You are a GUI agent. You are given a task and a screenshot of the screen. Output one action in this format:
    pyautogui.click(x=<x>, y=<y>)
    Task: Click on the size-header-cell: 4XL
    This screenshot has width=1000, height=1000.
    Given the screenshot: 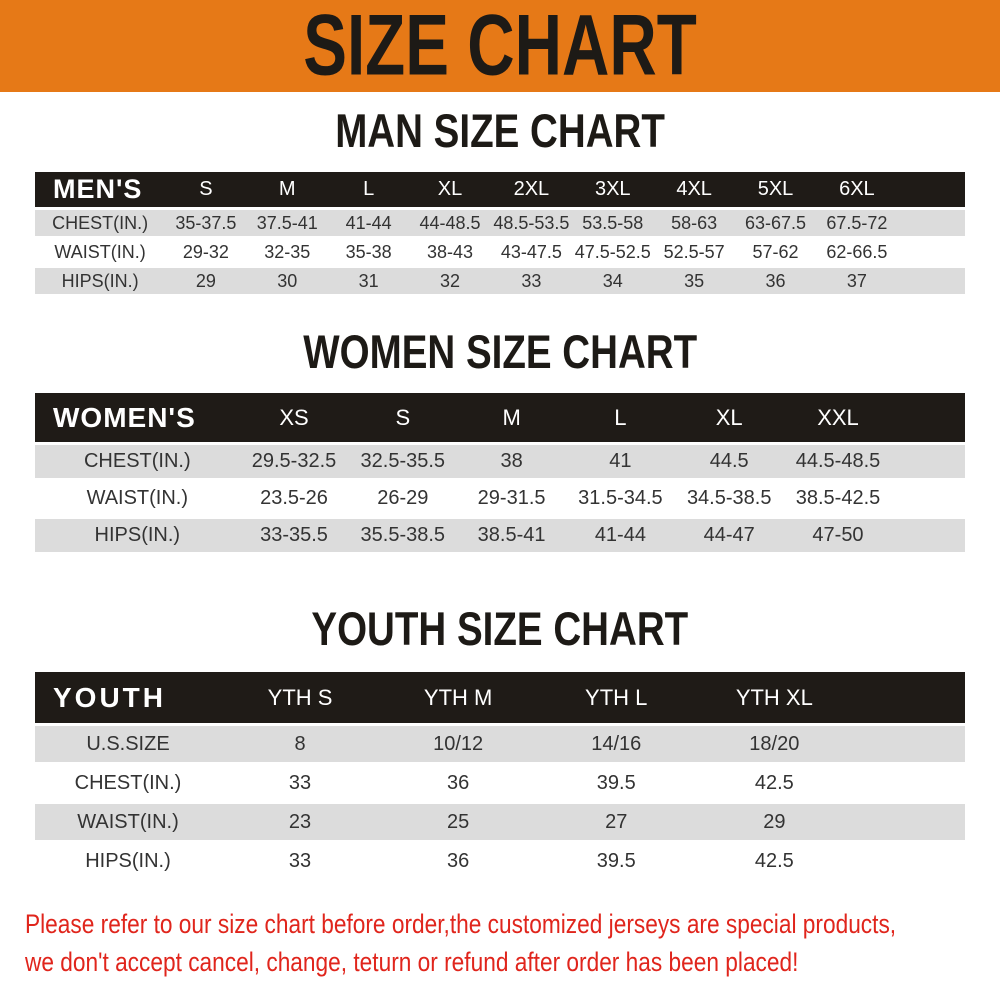 What is the action you would take?
    pyautogui.click(x=694, y=191)
    